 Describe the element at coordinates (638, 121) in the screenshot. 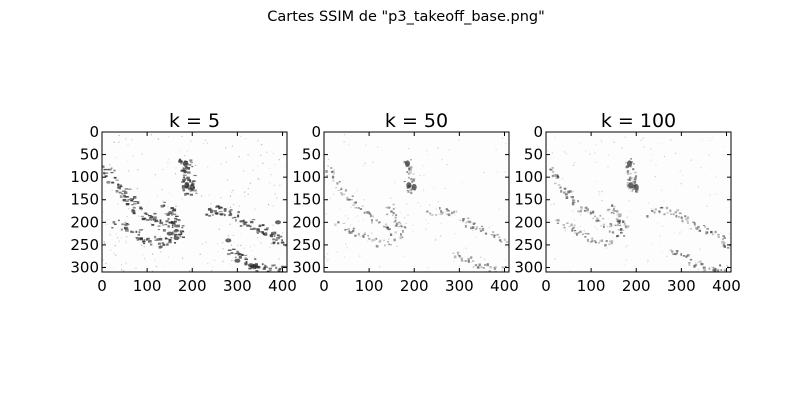

I see `panel-title: k = 100` at that location.